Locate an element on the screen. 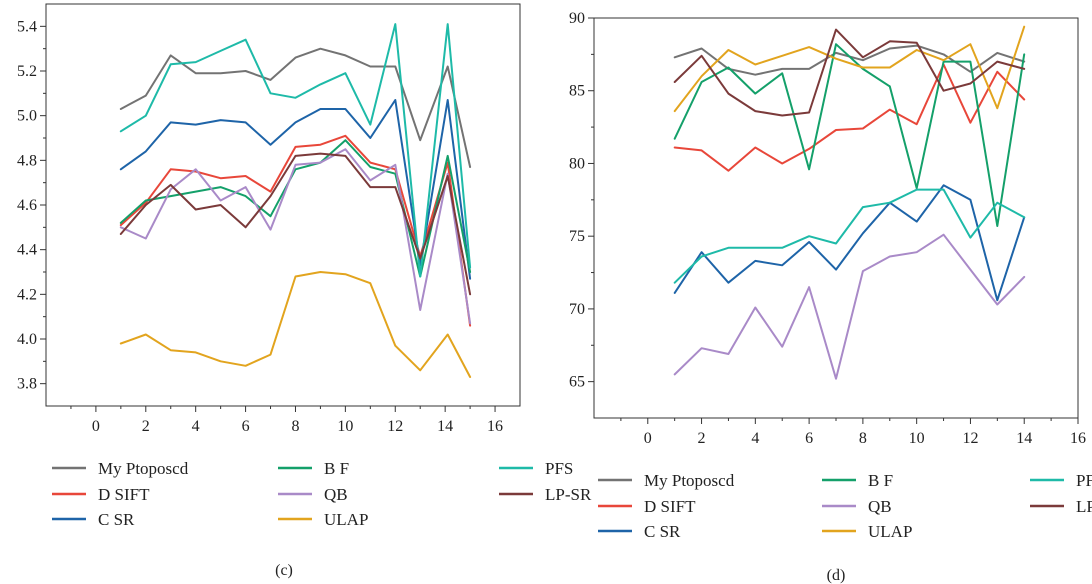  panel-label: (c) is located at coordinates (284, 570).